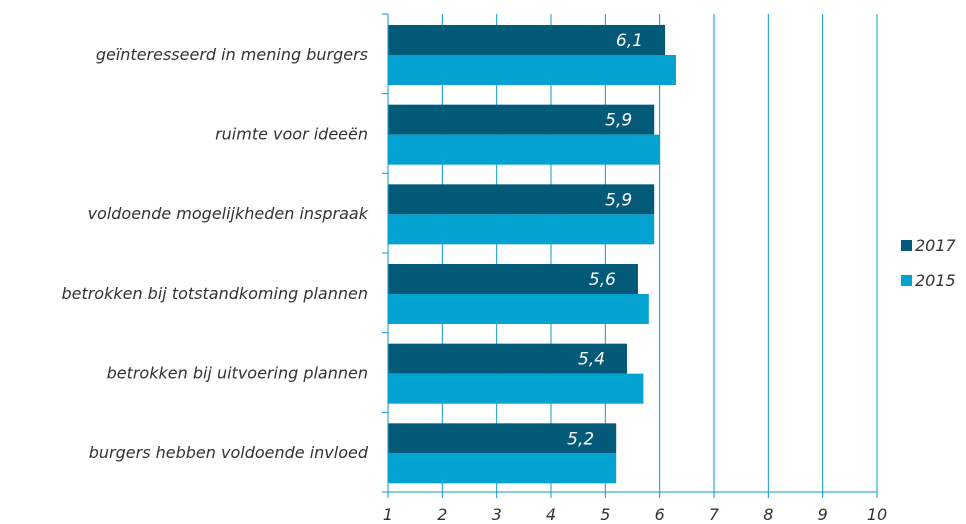  I want to click on legend-item-2017: 2017, so click(928, 245).